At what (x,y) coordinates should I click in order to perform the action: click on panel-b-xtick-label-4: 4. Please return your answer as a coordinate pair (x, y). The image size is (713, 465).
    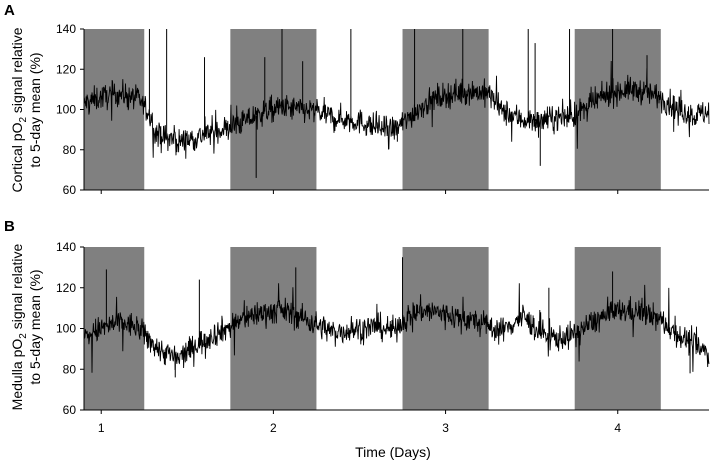
    Looking at the image, I should click on (617, 428).